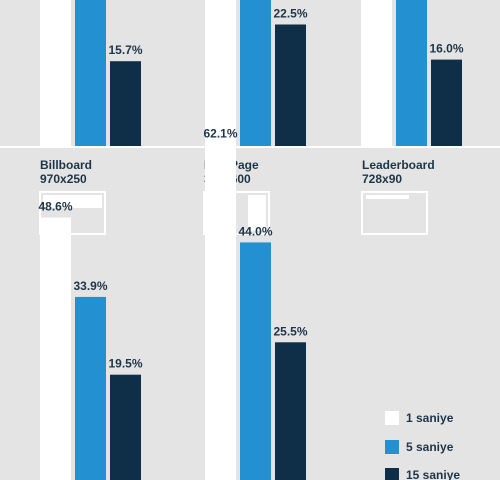 The height and width of the screenshot is (480, 500). What do you see at coordinates (125, 50) in the screenshot?
I see `bar-label-chart1-15-saniye: 15.7%` at bounding box center [125, 50].